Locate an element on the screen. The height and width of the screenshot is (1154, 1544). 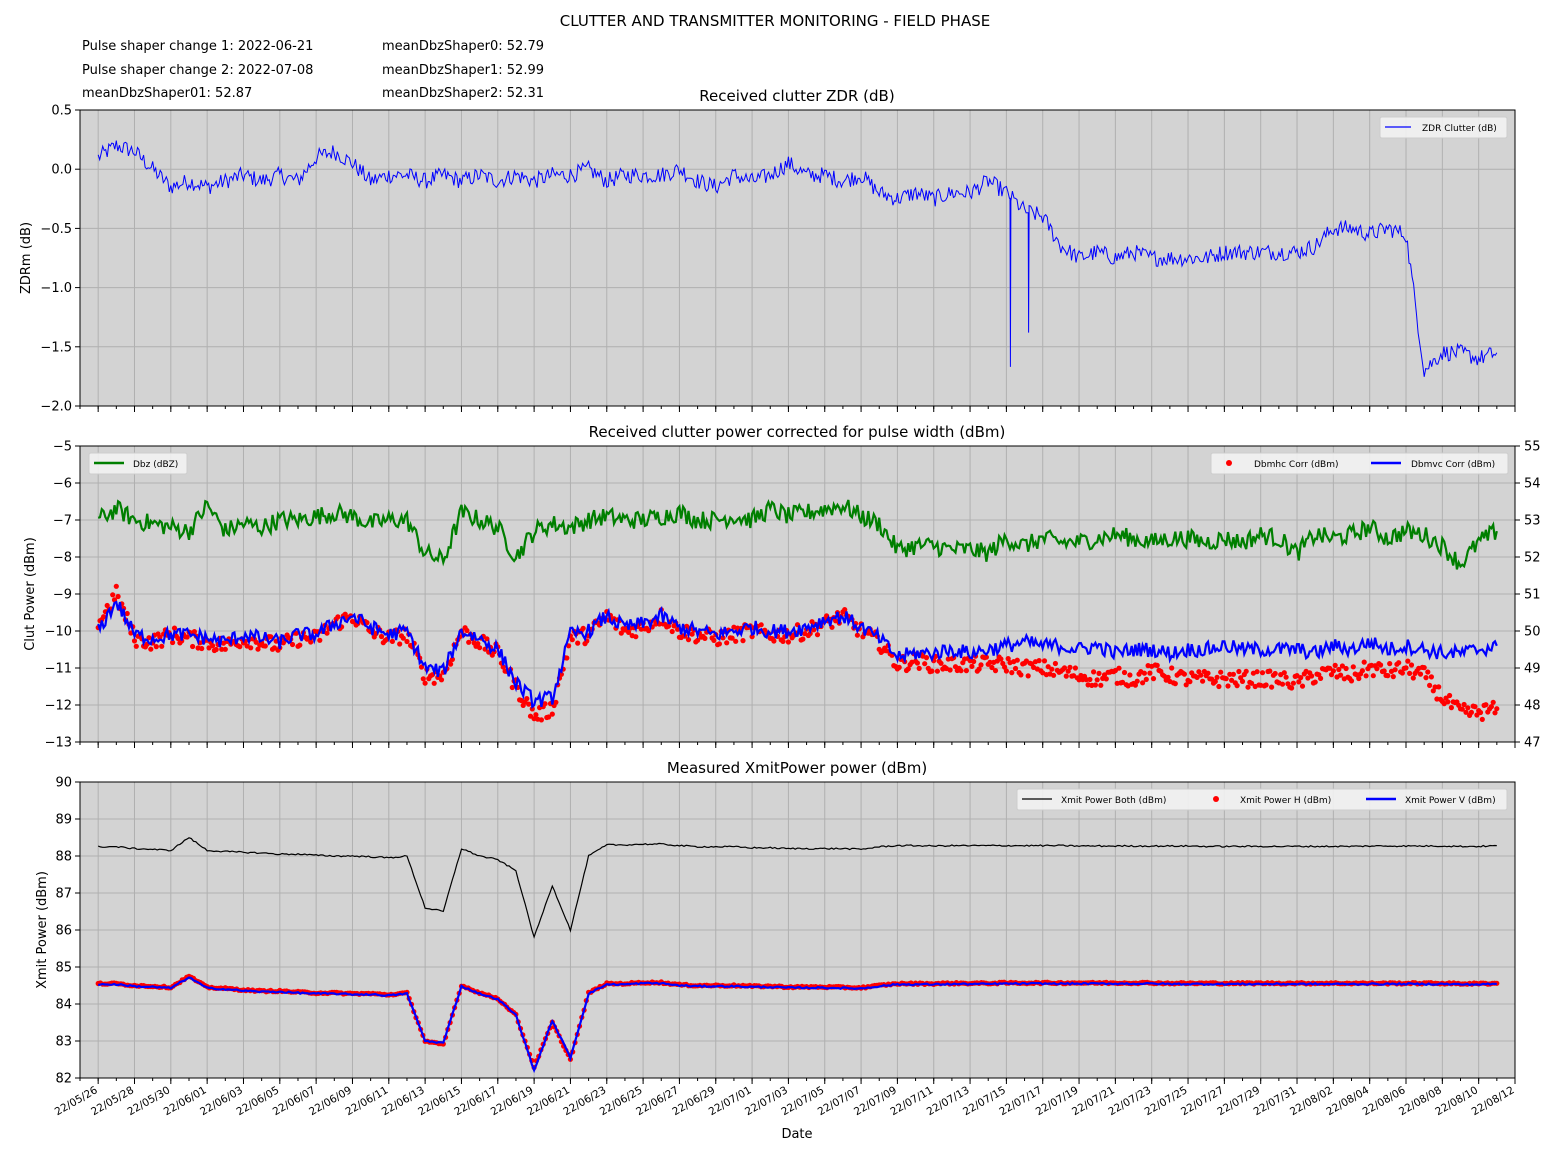
y-tick-label: −6 is located at coordinates (62, 484).